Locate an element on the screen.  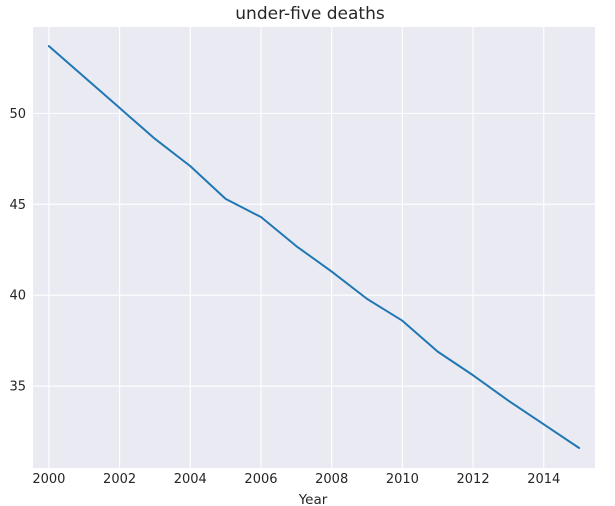
x-tick-label: 2002 is located at coordinates (119, 479).